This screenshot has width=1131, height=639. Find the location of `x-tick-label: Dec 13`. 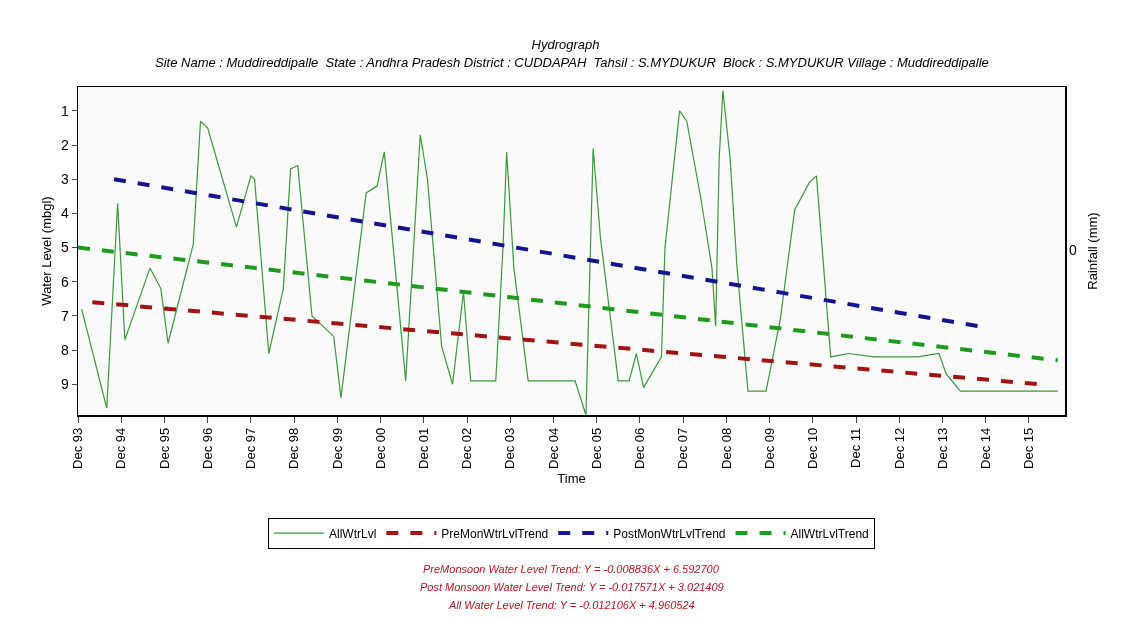

x-tick-label: Dec 13 is located at coordinates (942, 448).